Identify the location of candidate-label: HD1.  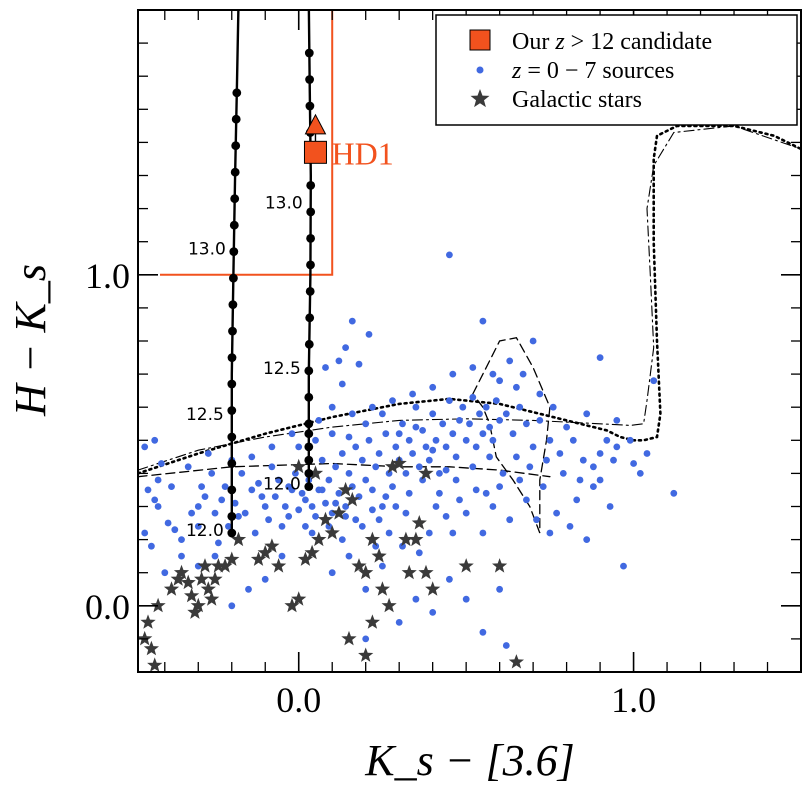
(362, 153).